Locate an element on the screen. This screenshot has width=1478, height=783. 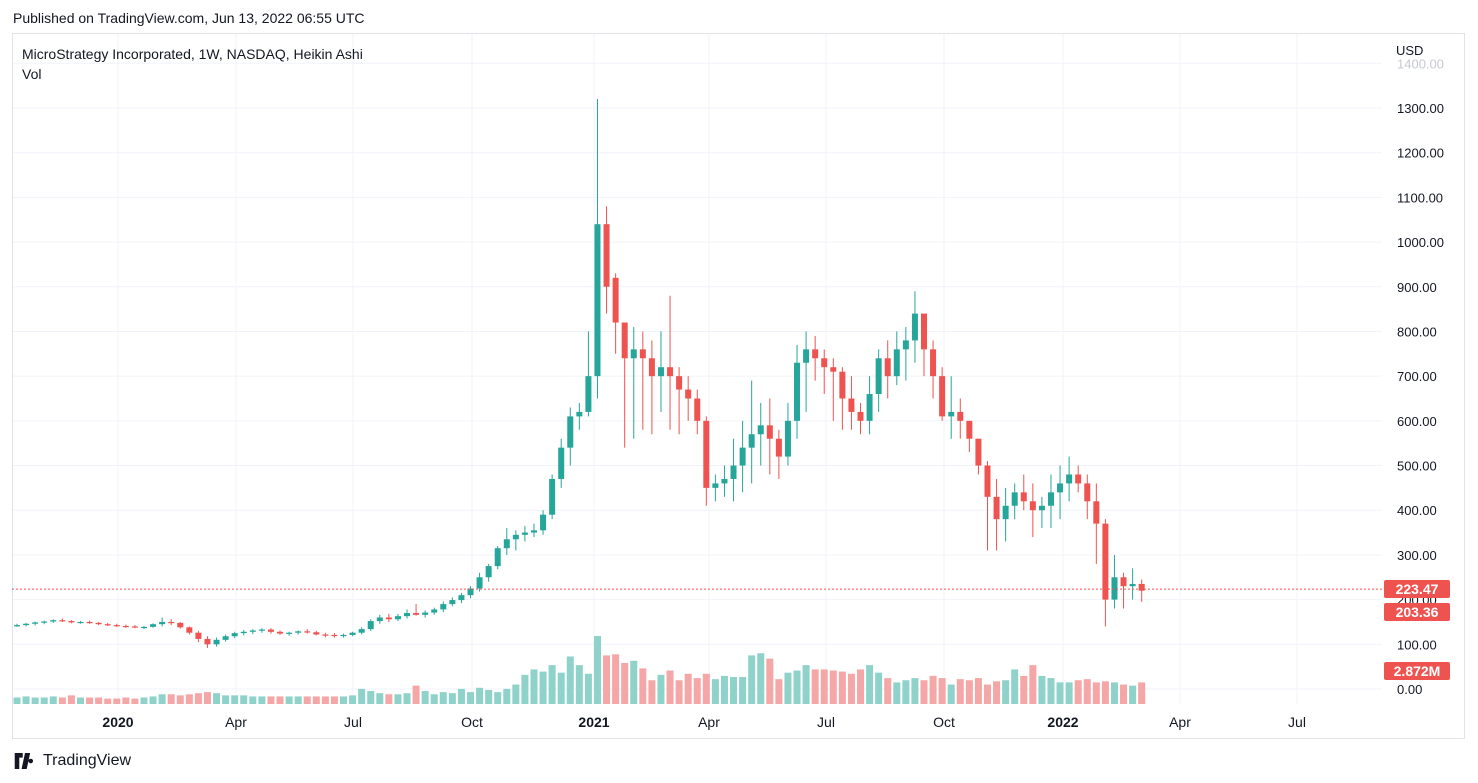
x-tick-label: Apr is located at coordinates (709, 722).